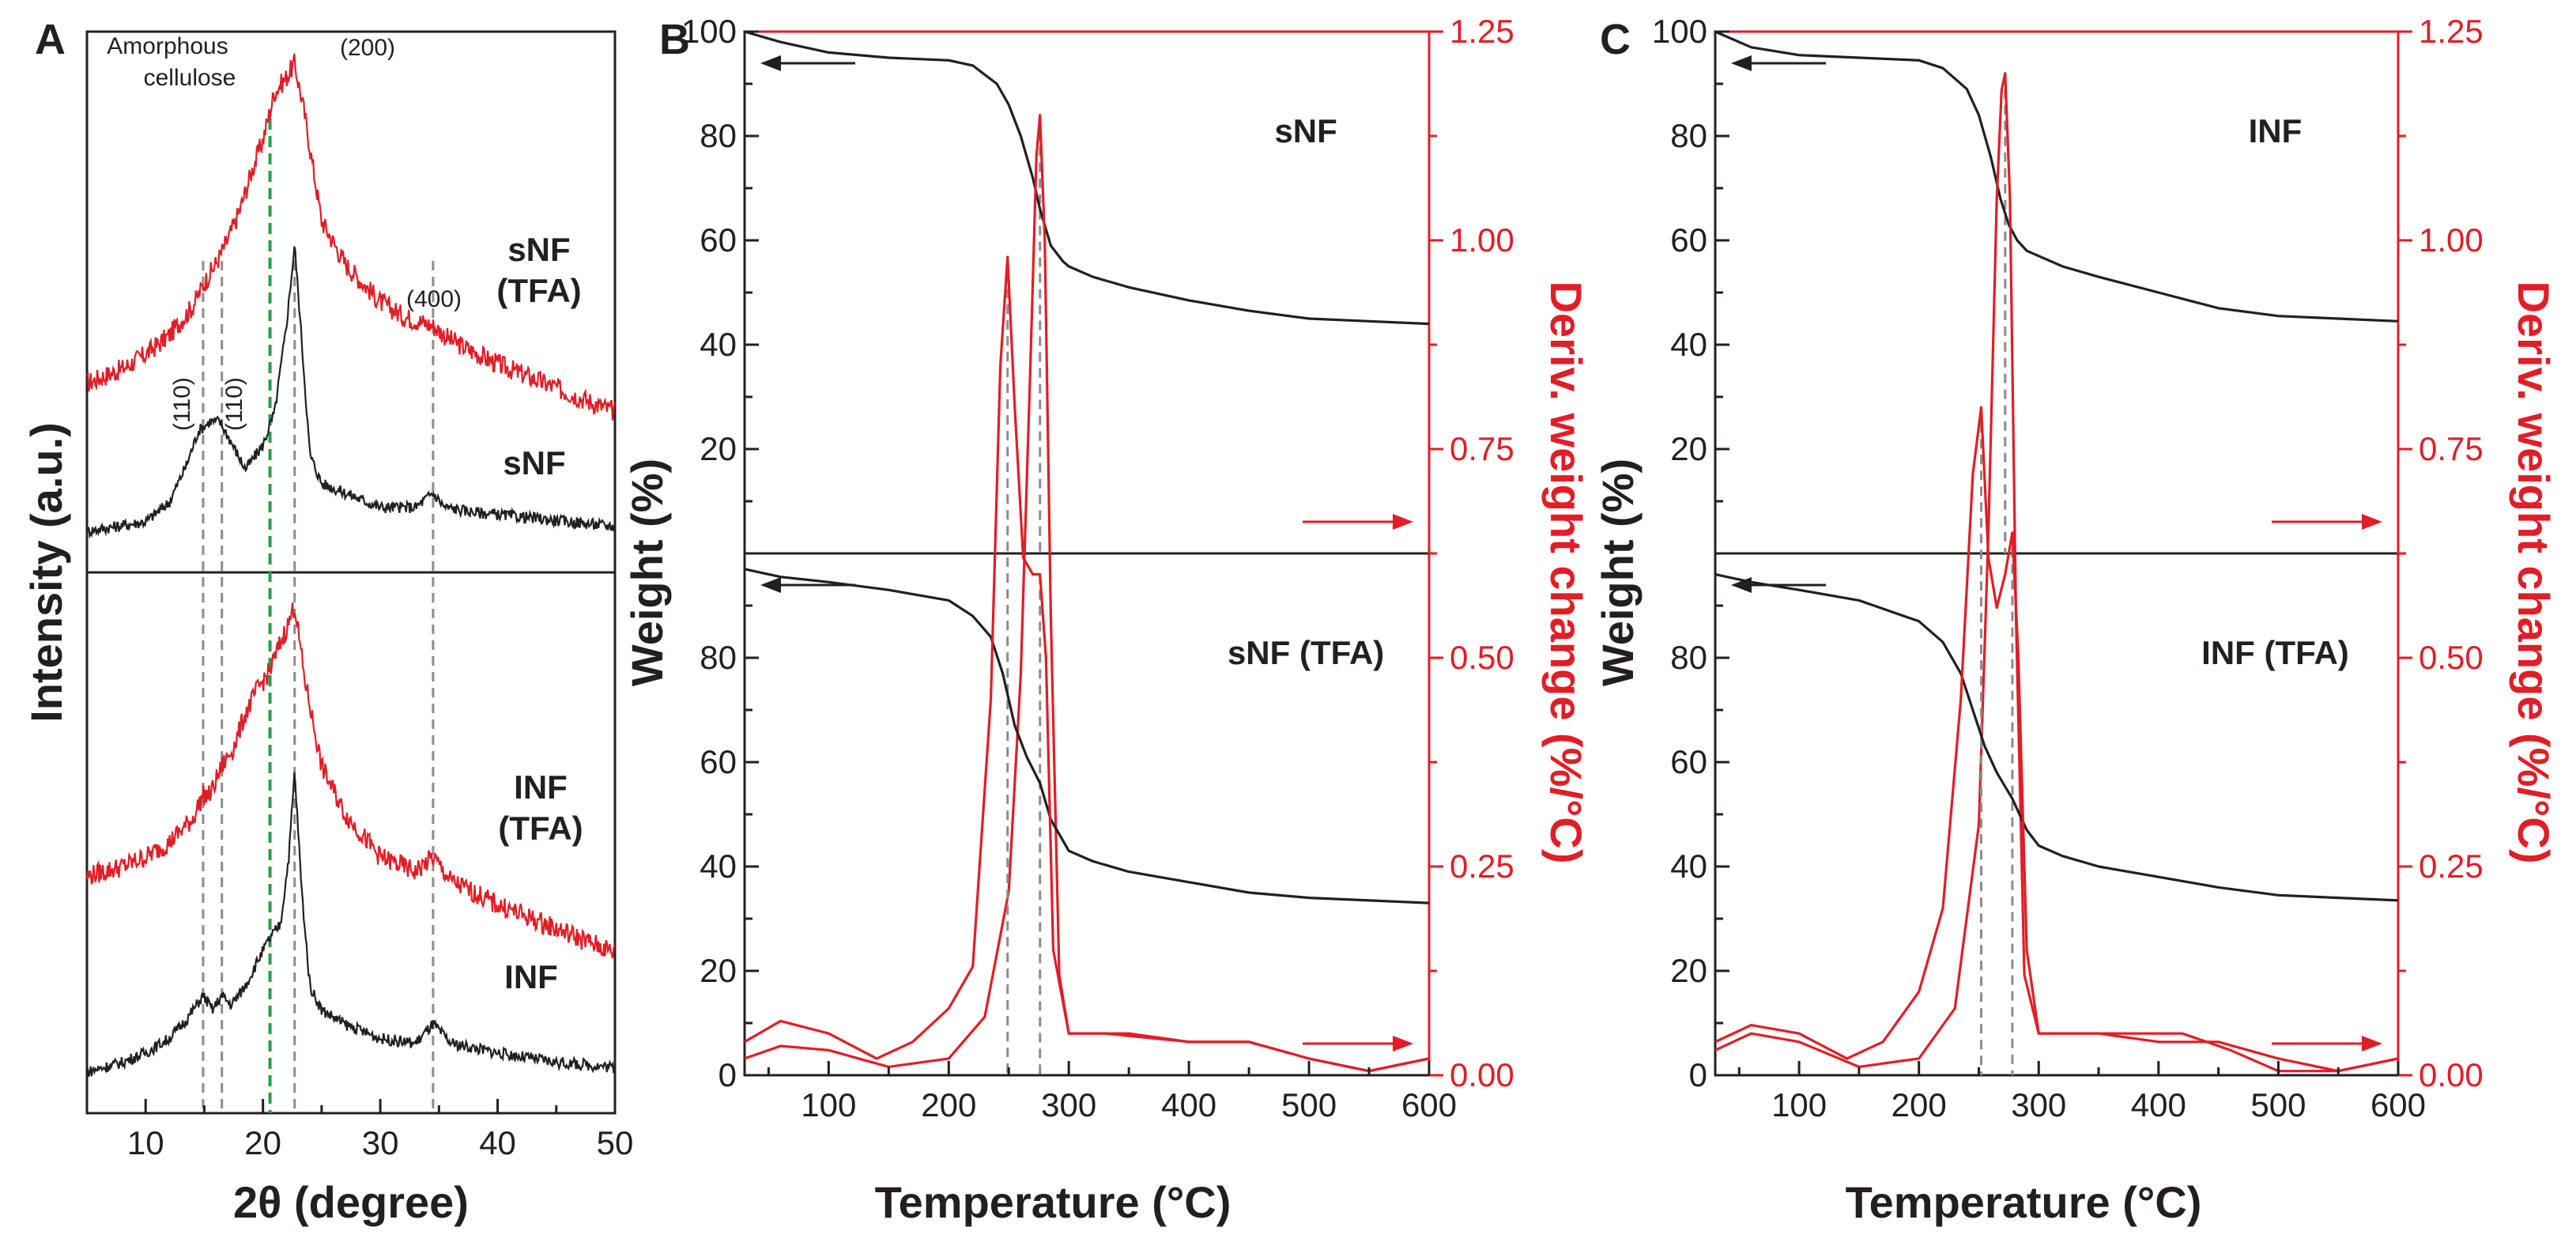 The height and width of the screenshot is (1246, 2576). I want to click on panel-a-guides, so click(318, 616).